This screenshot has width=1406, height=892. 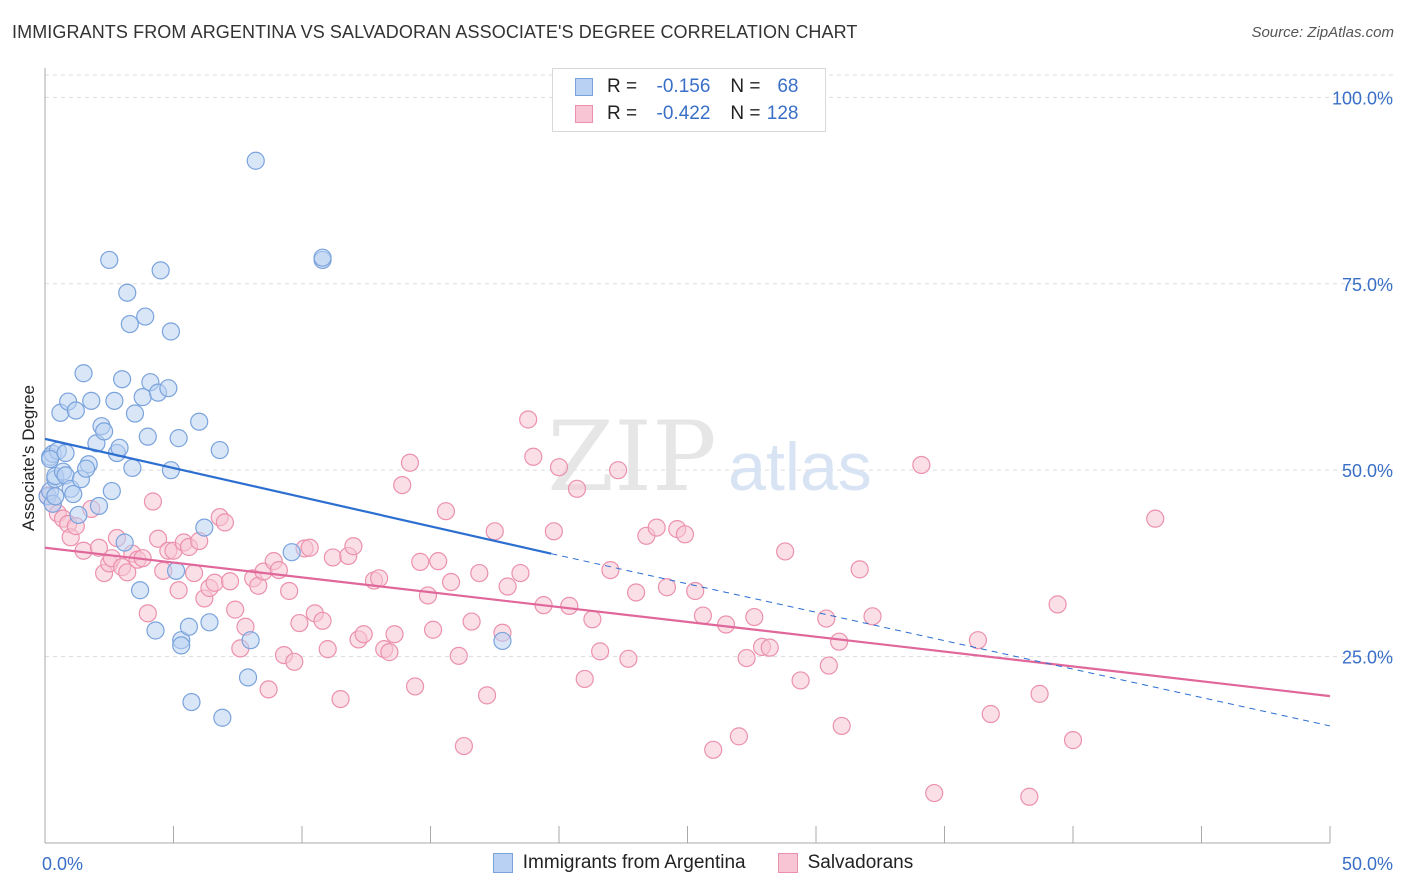 I want to click on y-tick-label: 75.0%, so click(x=1367, y=285).